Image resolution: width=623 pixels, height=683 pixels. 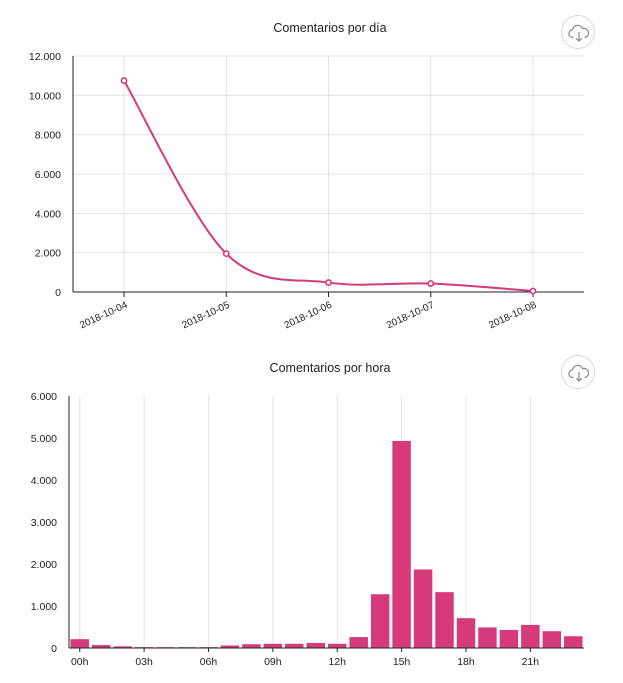 I want to click on bar-22h, so click(x=552, y=639).